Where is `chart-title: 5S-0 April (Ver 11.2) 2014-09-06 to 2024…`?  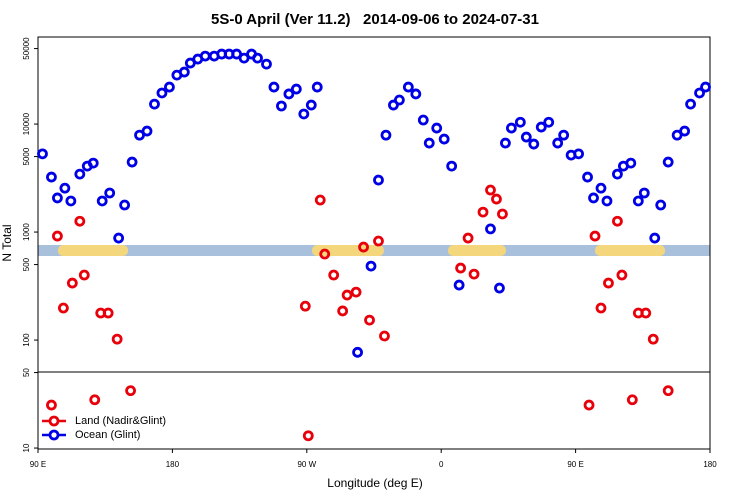
chart-title: 5S-0 April (Ver 11.2) 2014-09-06 to 2024… is located at coordinates (375, 19).